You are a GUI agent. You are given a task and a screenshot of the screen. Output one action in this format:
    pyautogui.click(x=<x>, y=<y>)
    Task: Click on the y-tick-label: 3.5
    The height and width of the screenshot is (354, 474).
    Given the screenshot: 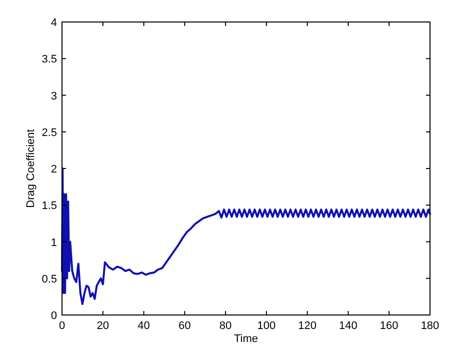 What is the action you would take?
    pyautogui.click(x=49, y=60)
    